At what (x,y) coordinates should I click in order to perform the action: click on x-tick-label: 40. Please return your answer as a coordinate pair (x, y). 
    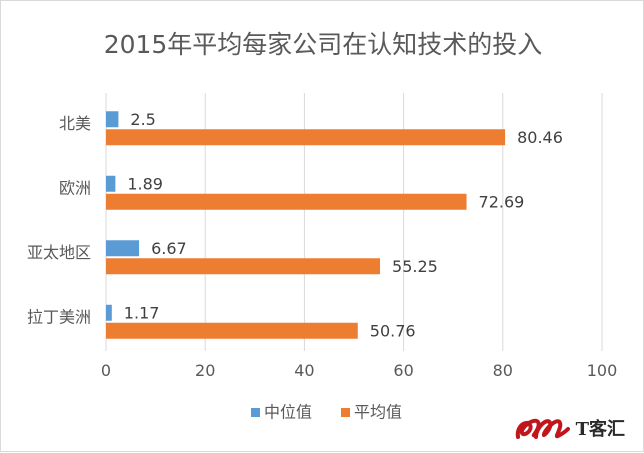
    Looking at the image, I should click on (304, 370).